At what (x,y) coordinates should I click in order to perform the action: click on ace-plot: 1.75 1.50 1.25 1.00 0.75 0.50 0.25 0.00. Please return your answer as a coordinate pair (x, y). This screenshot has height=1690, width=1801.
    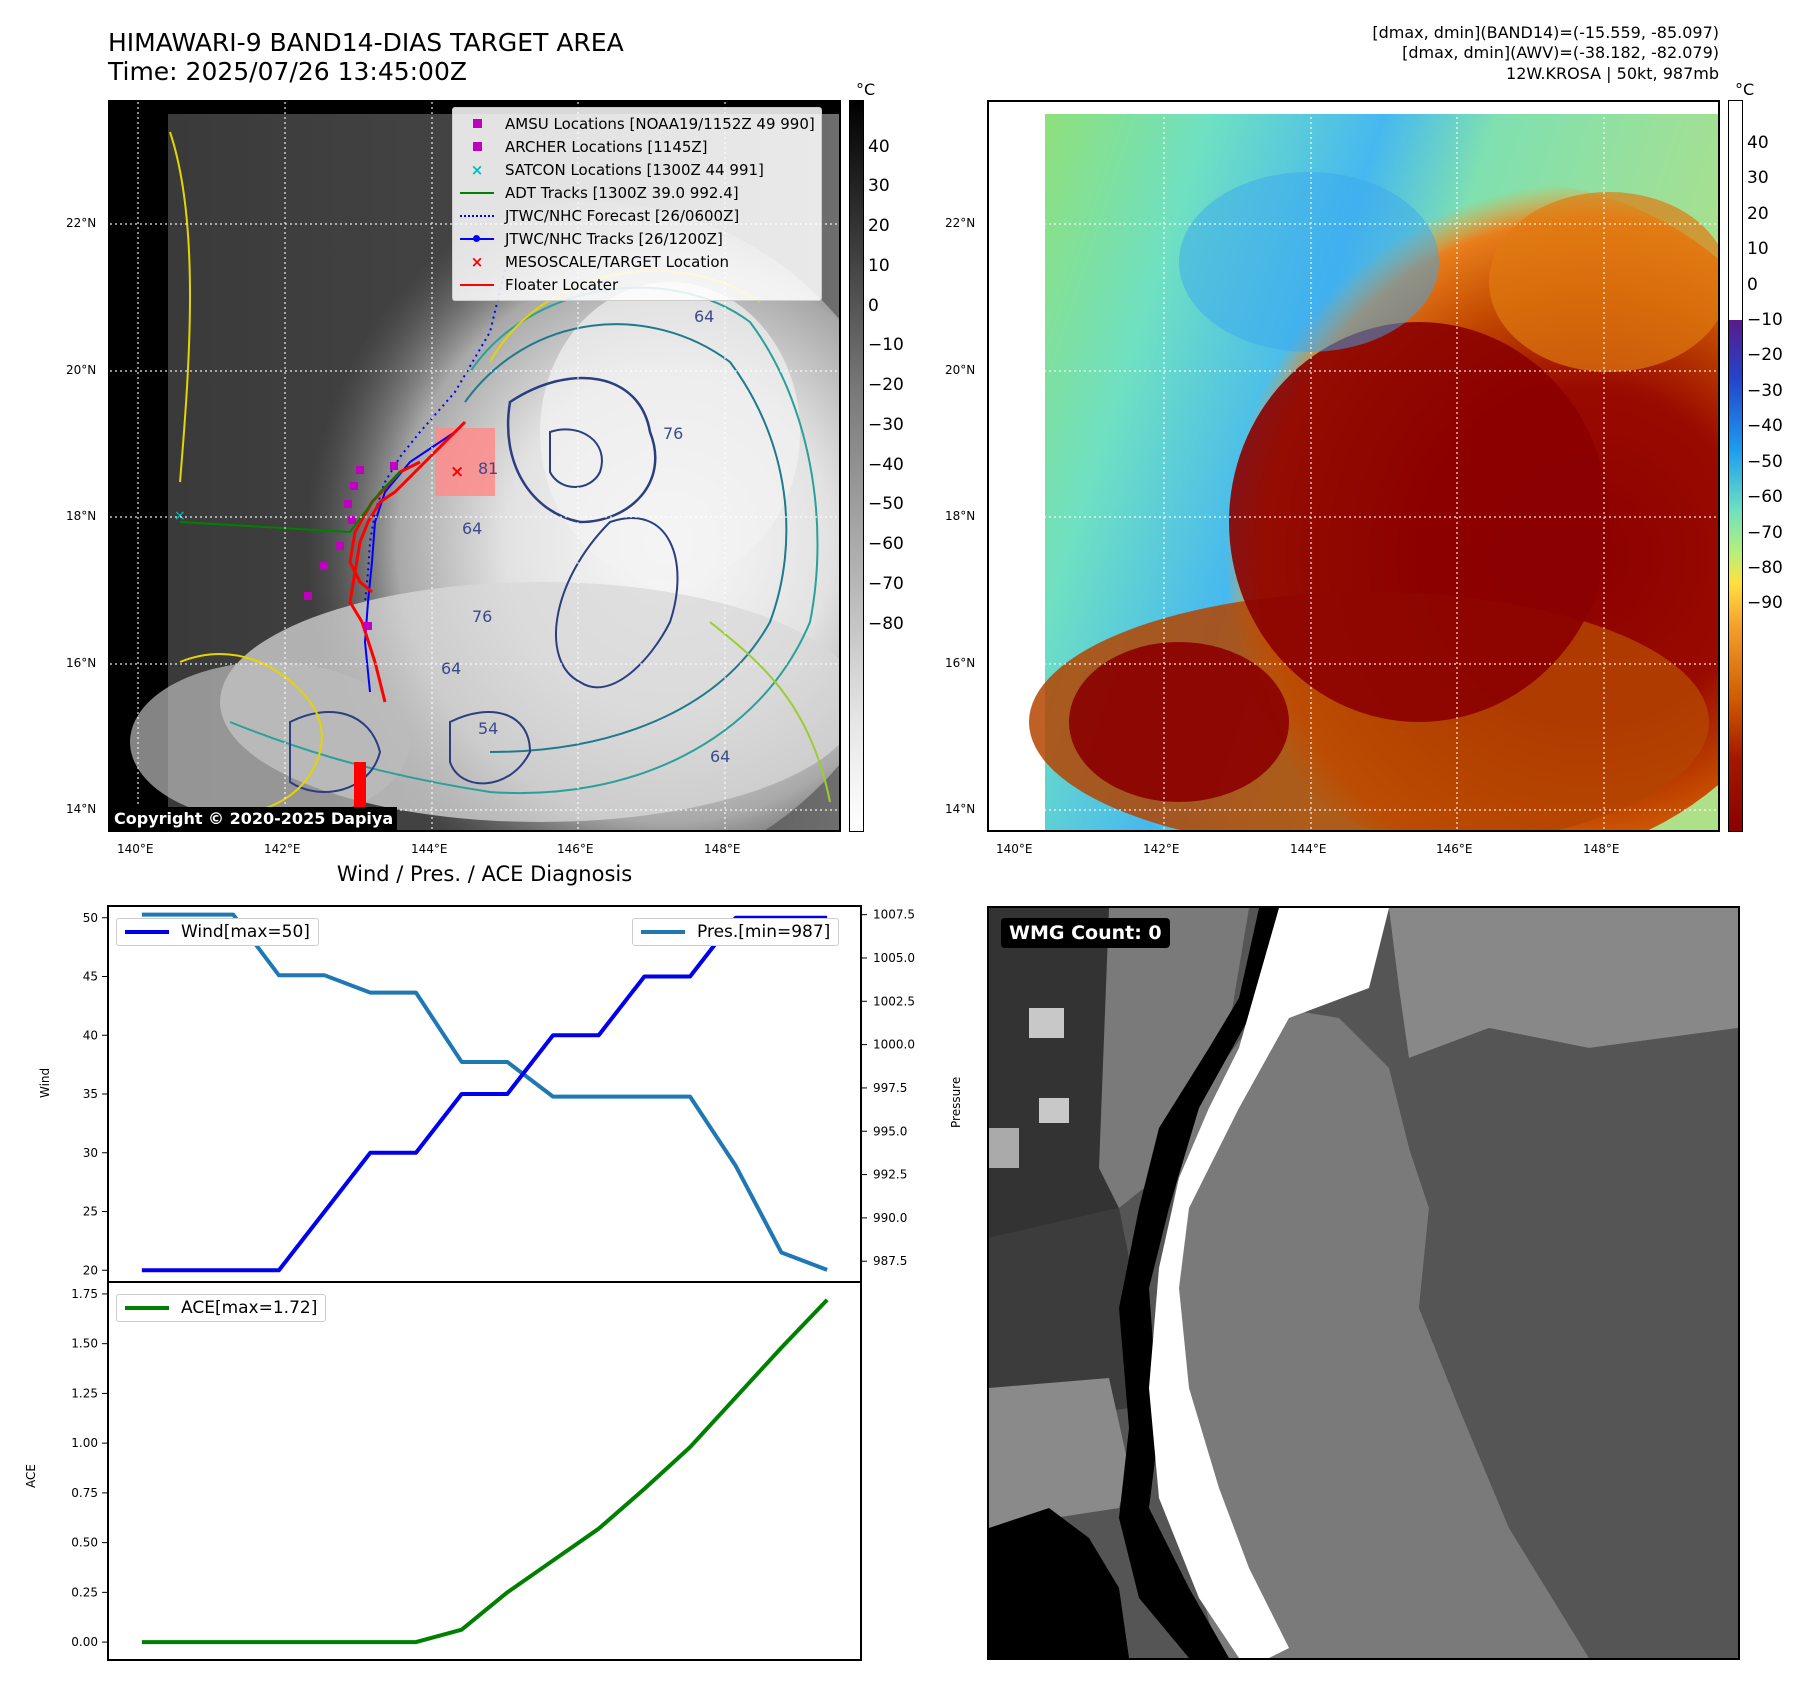
    Looking at the image, I should click on (466, 1471).